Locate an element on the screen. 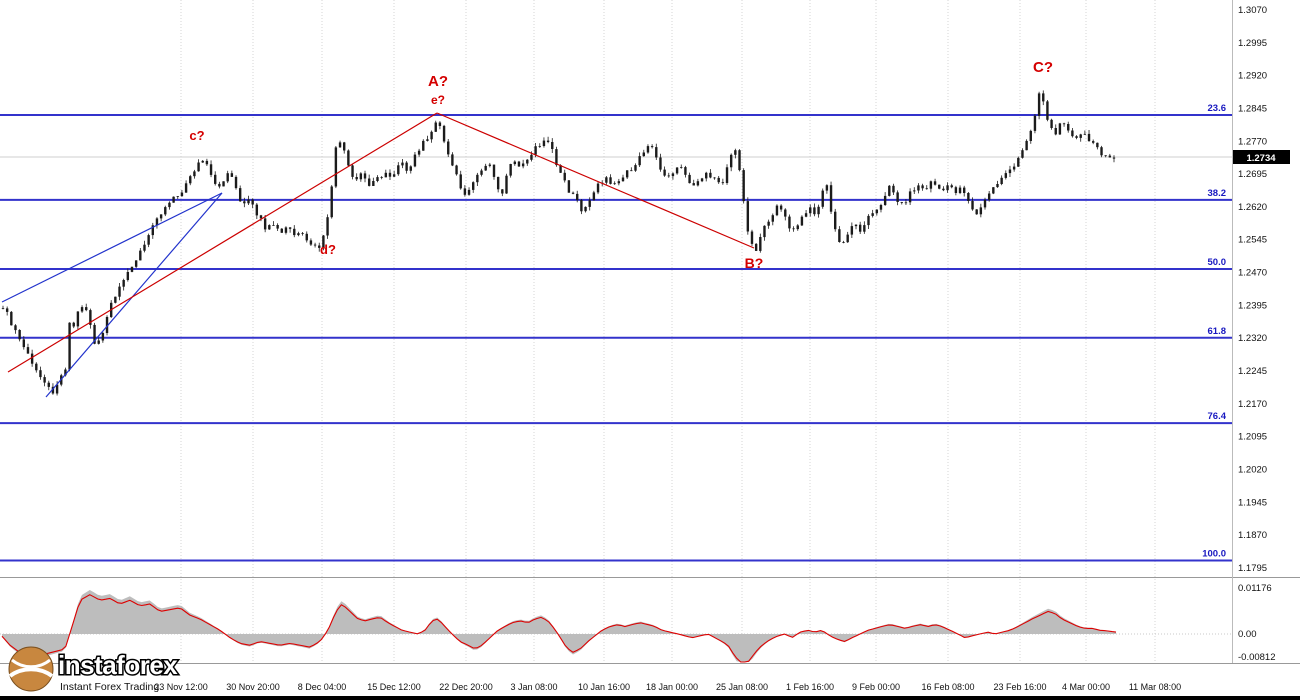  x-axis-label: 3 Jan 08:00 is located at coordinates (533, 687).